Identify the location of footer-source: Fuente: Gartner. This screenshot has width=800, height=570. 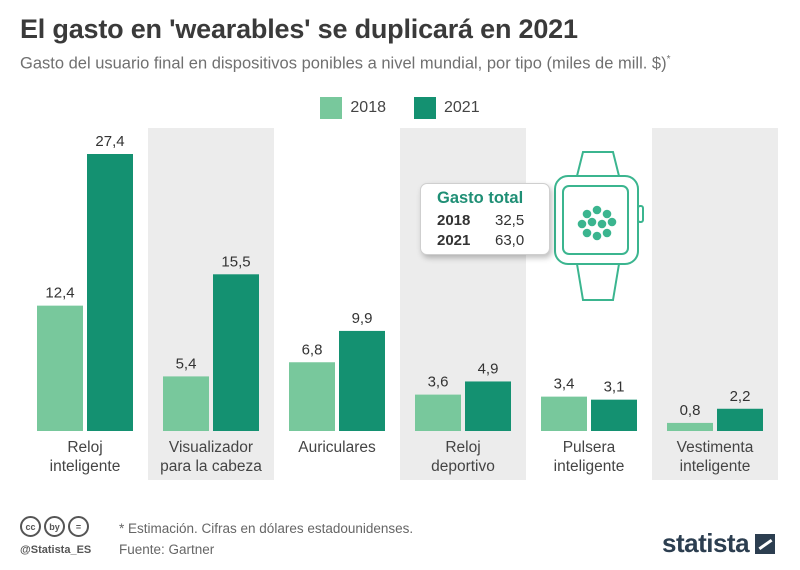
(167, 549).